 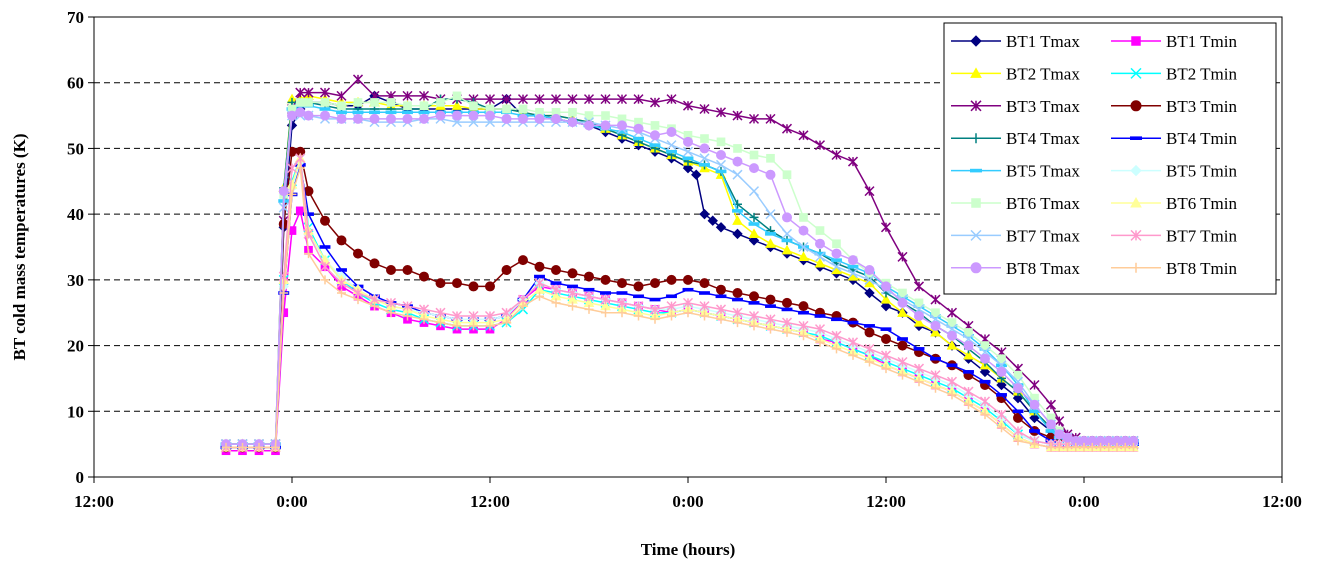 What do you see at coordinates (1174, 171) in the screenshot?
I see `legend-item: BT5 Tmin` at bounding box center [1174, 171].